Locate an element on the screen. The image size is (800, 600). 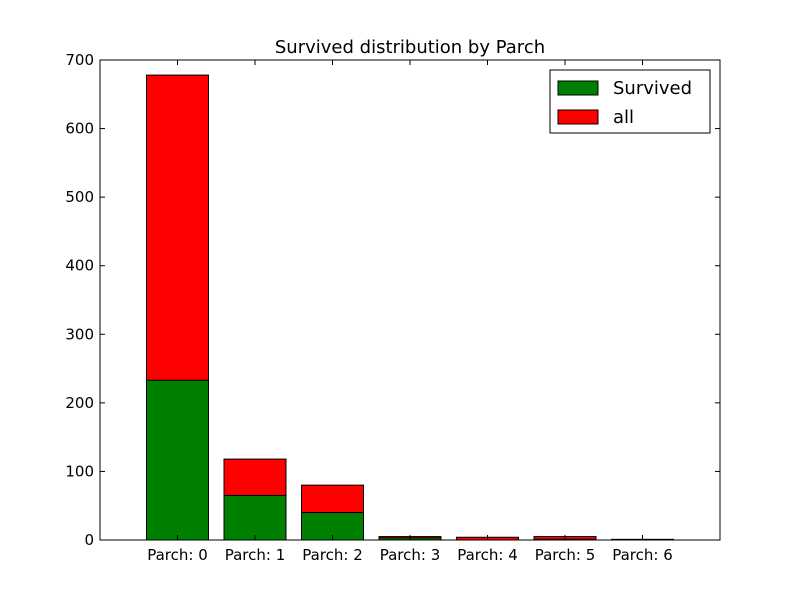
chart-title: Survived distribution by Parch is located at coordinates (410, 47).